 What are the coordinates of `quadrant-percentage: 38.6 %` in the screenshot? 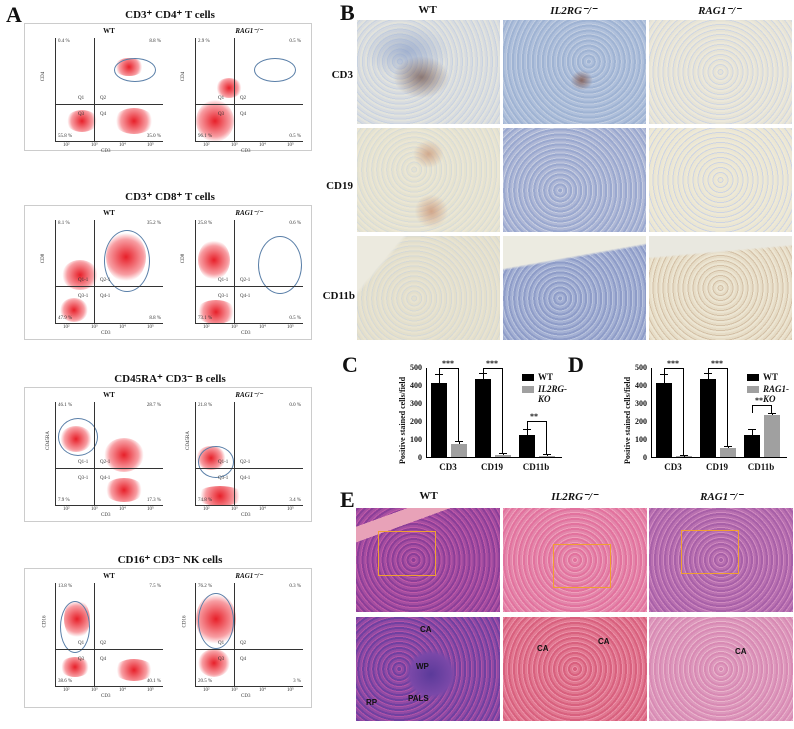 It's located at (65, 681).